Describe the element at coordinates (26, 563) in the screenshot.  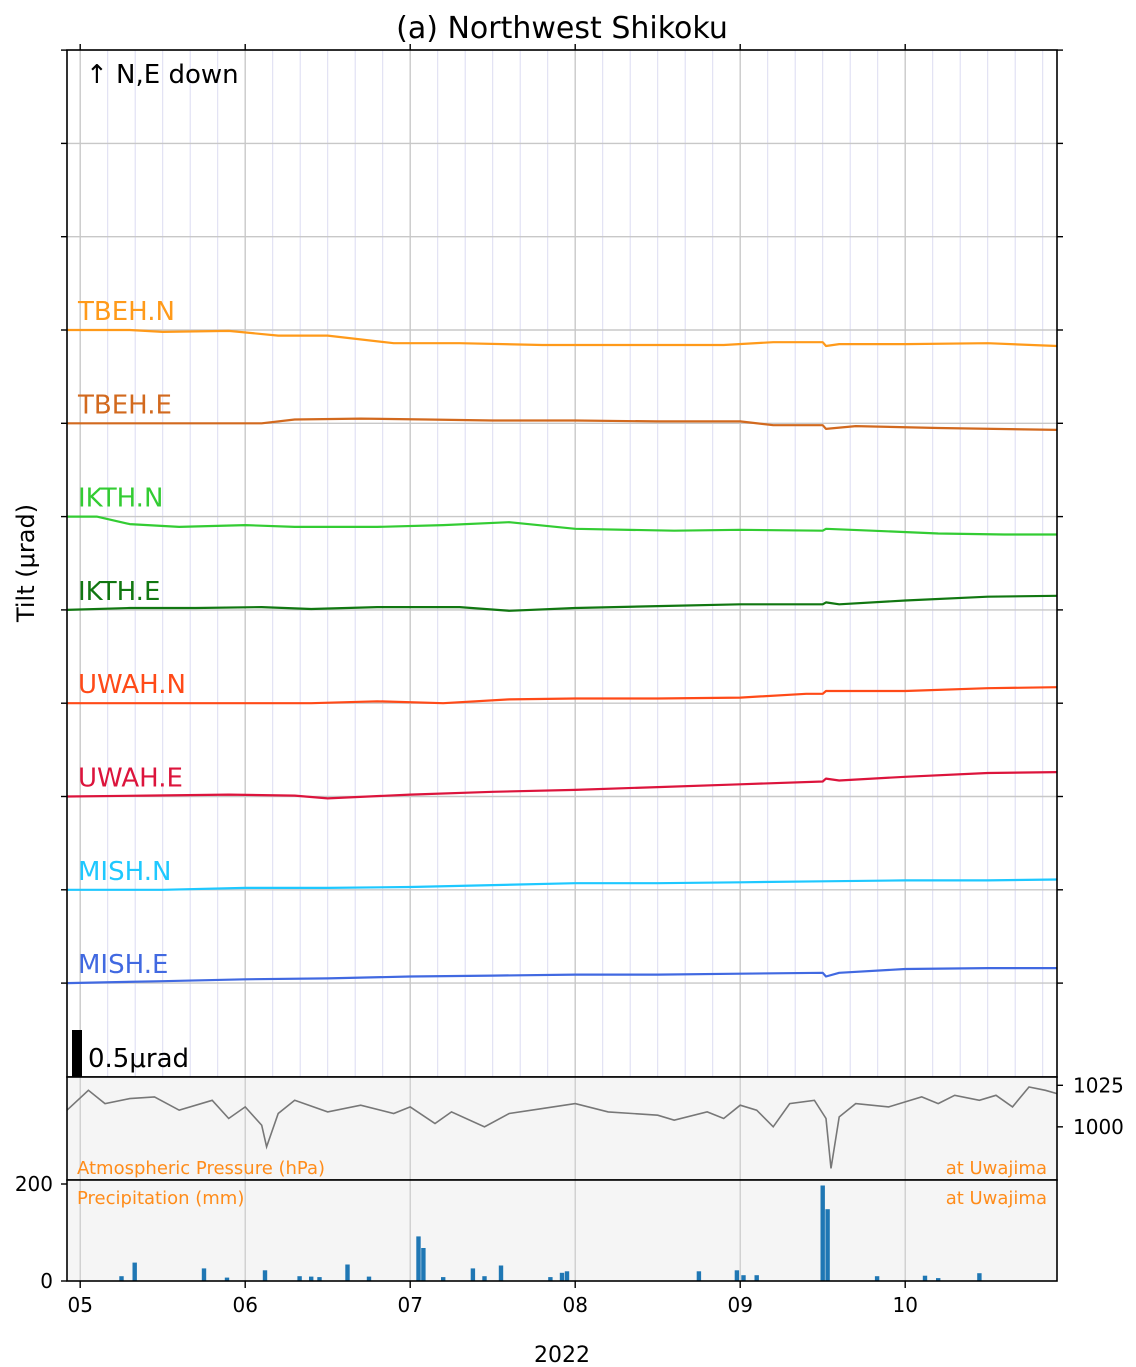
I see `y-axis-label: Tilt (μrad)` at that location.